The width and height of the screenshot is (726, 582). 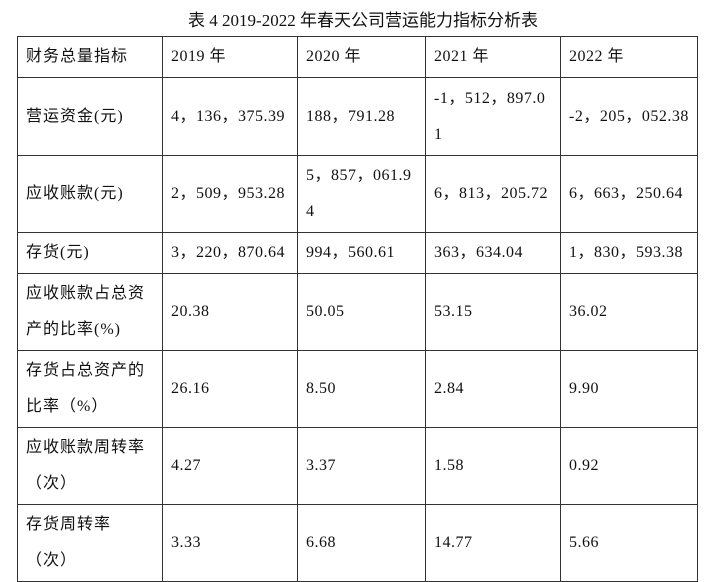 What do you see at coordinates (361, 466) in the screenshot?
I see `cell: 3.37` at bounding box center [361, 466].